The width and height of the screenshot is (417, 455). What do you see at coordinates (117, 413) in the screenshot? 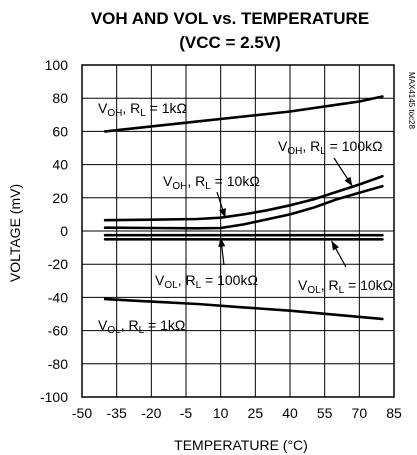
I see `x-tick-label: -35` at bounding box center [117, 413].